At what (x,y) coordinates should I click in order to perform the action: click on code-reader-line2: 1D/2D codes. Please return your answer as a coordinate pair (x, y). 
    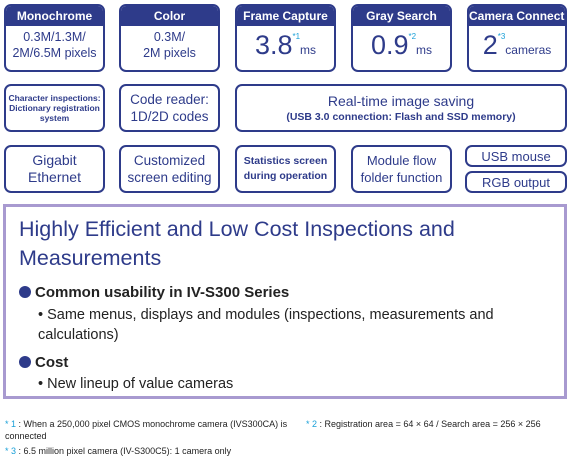
    Looking at the image, I should click on (169, 116).